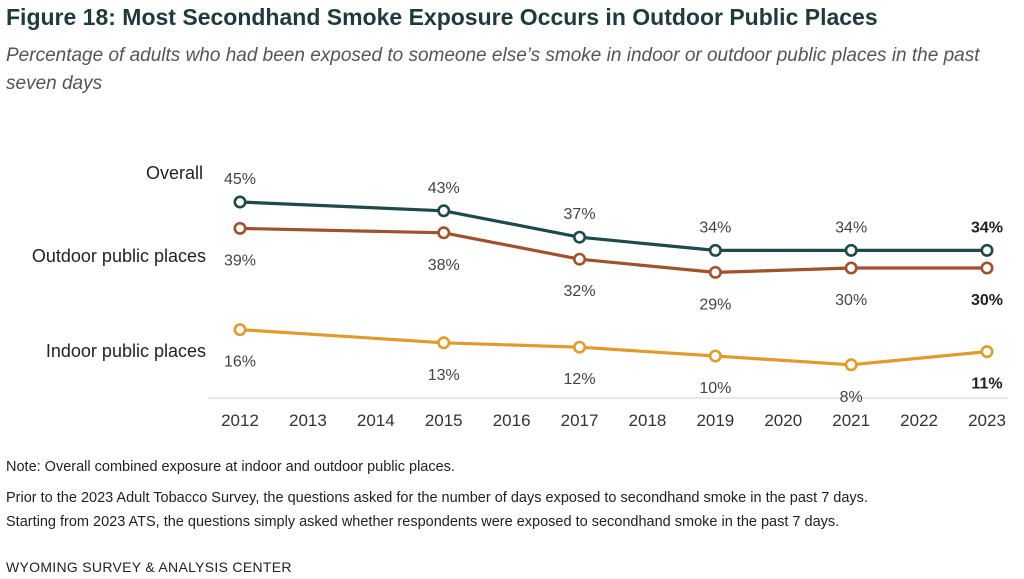 The image size is (1024, 579). Describe the element at coordinates (580, 379) in the screenshot. I see `data-label: 12%` at that location.